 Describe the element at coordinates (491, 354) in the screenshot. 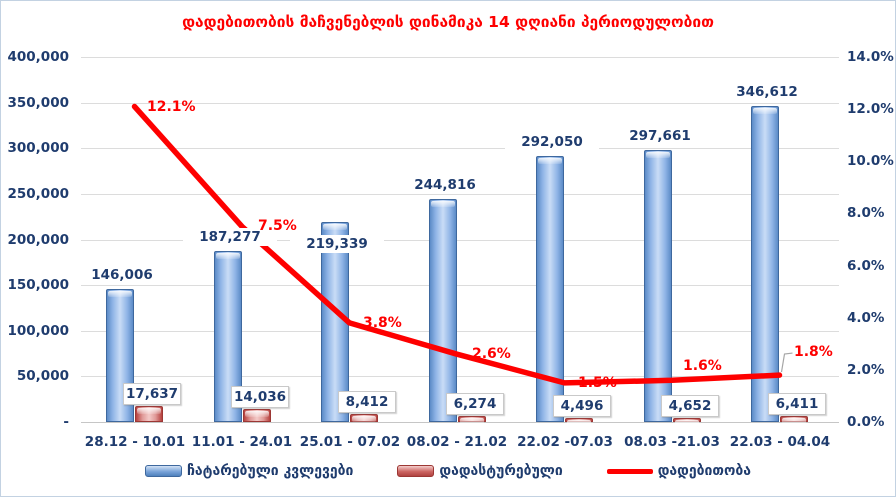

I see `line-point-label: 2.6%` at that location.